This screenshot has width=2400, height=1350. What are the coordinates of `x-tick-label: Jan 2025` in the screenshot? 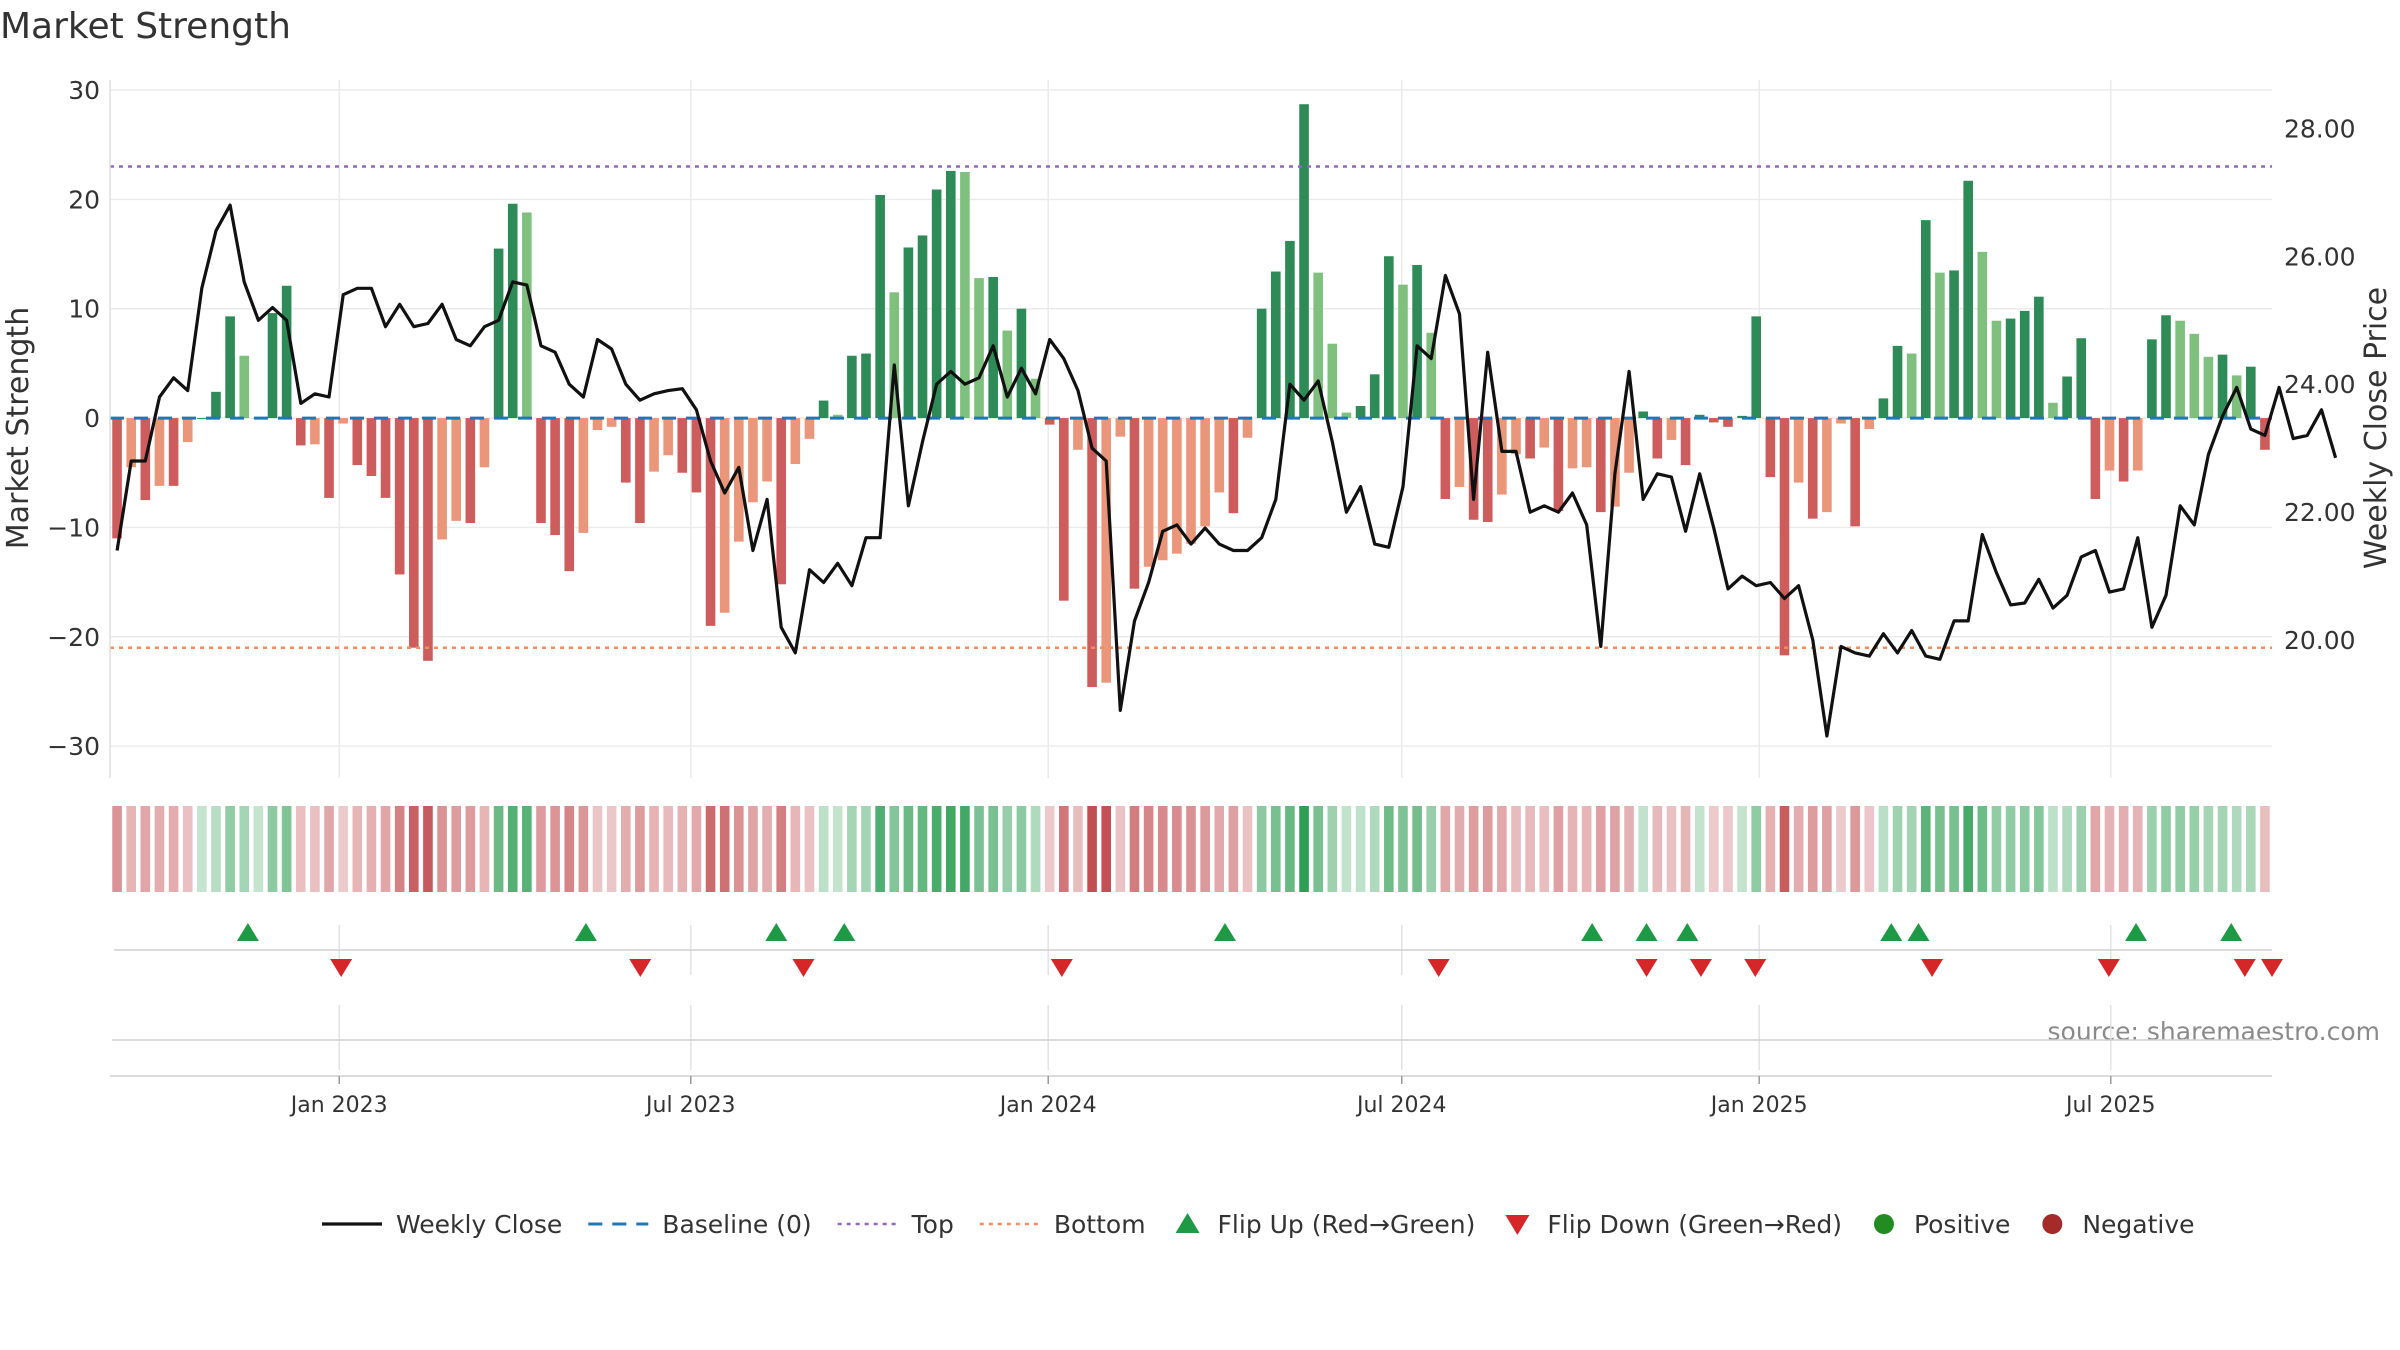 It's located at (1758, 1105).